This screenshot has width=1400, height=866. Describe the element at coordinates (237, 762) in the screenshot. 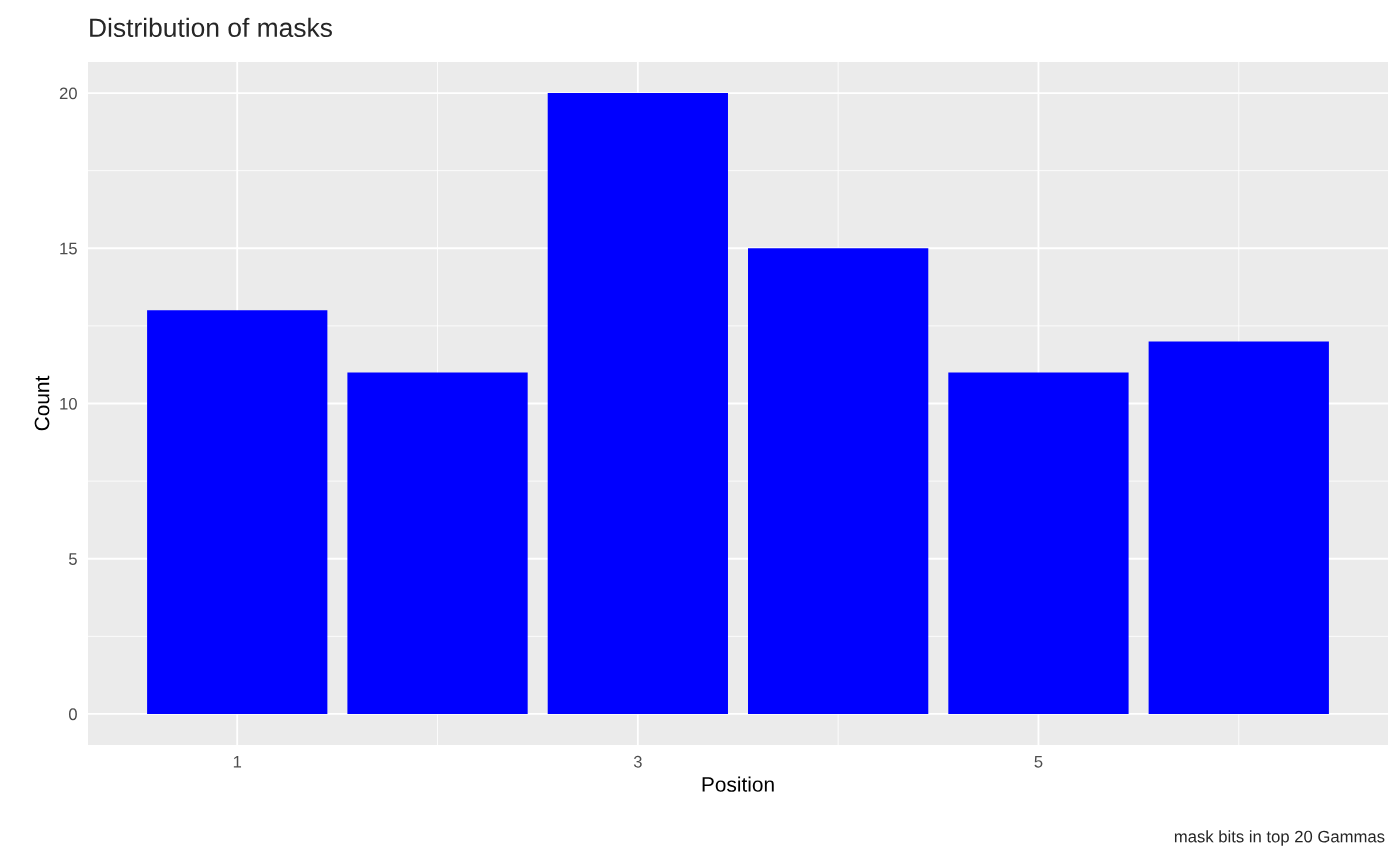

I see `x-tick-label: 1` at that location.